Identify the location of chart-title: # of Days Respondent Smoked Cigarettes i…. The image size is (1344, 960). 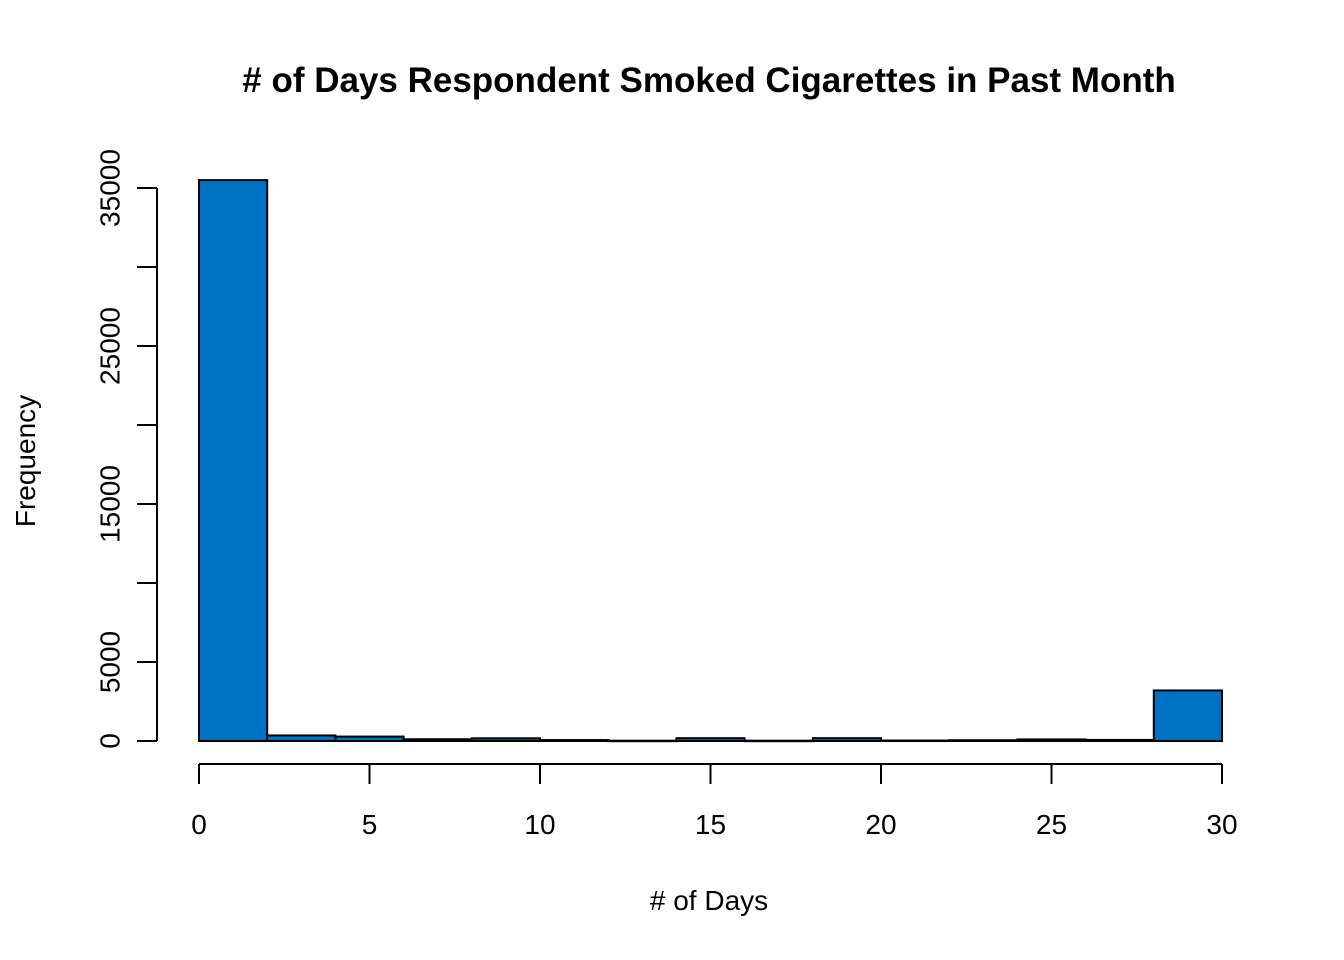
(709, 80).